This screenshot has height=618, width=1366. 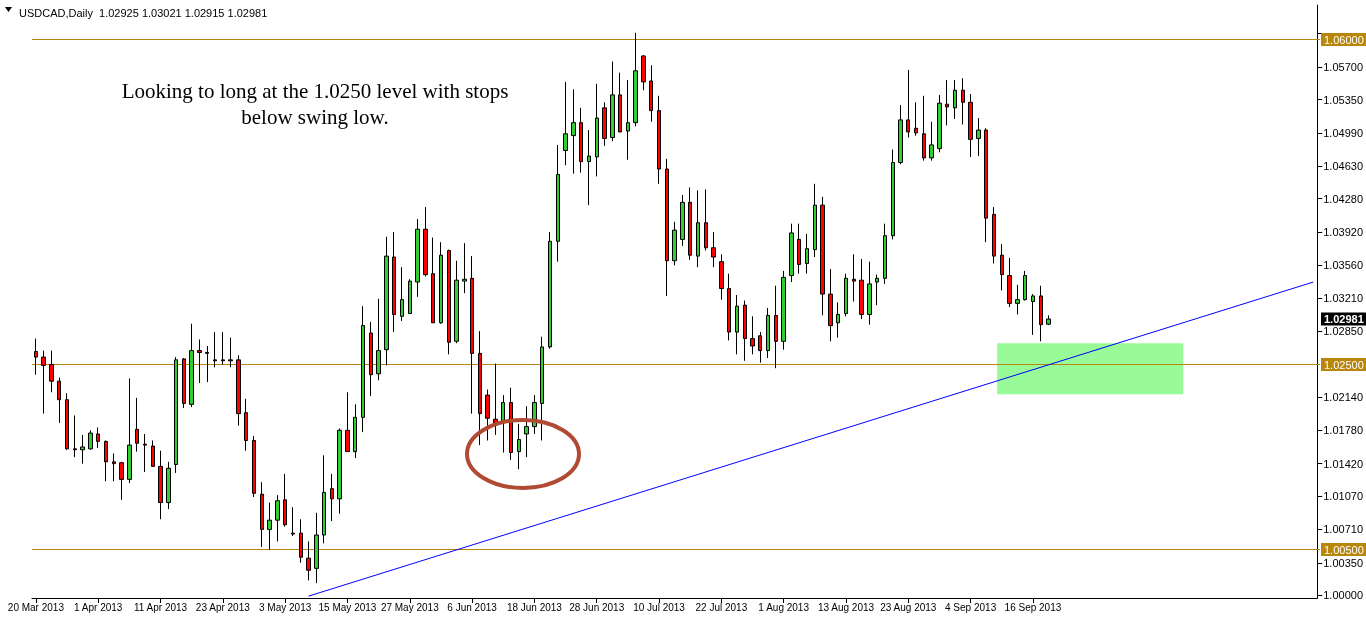 What do you see at coordinates (597, 607) in the screenshot?
I see `x-tick-label: 28 Jun 2013` at bounding box center [597, 607].